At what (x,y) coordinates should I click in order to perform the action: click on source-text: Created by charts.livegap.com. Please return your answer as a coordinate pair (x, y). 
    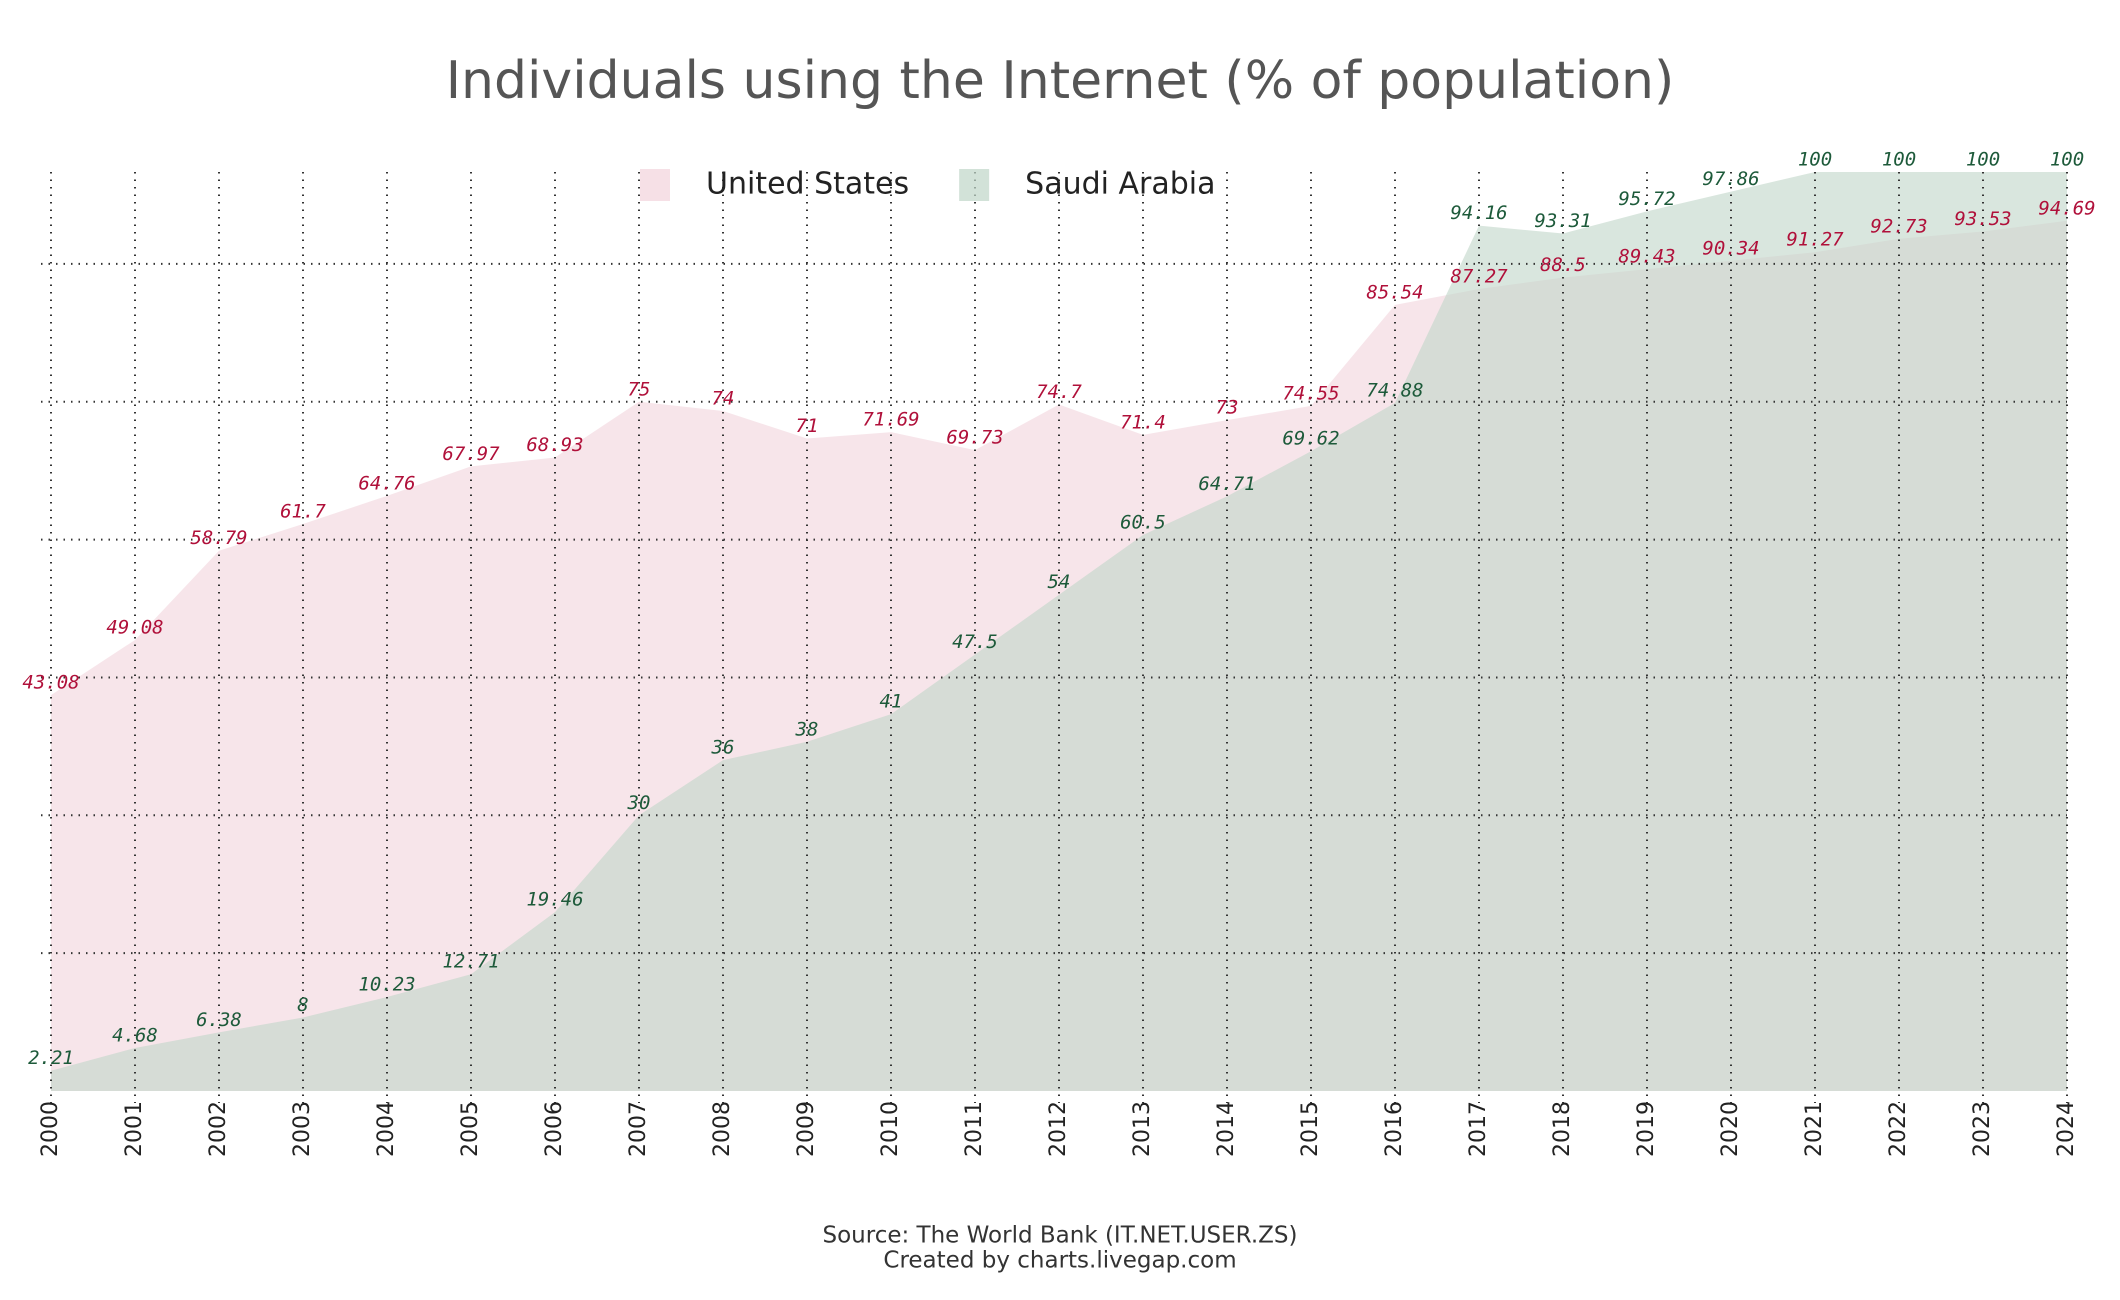
    Looking at the image, I should click on (1059, 1261).